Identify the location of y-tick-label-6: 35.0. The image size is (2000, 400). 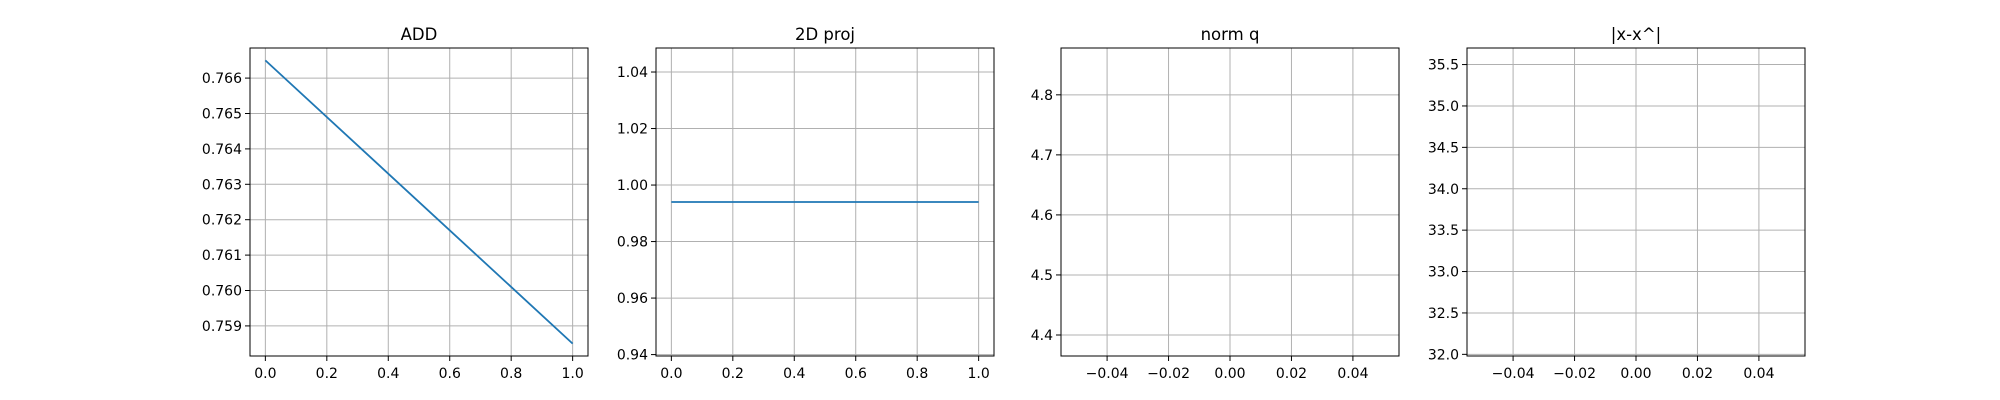
(1443, 107).